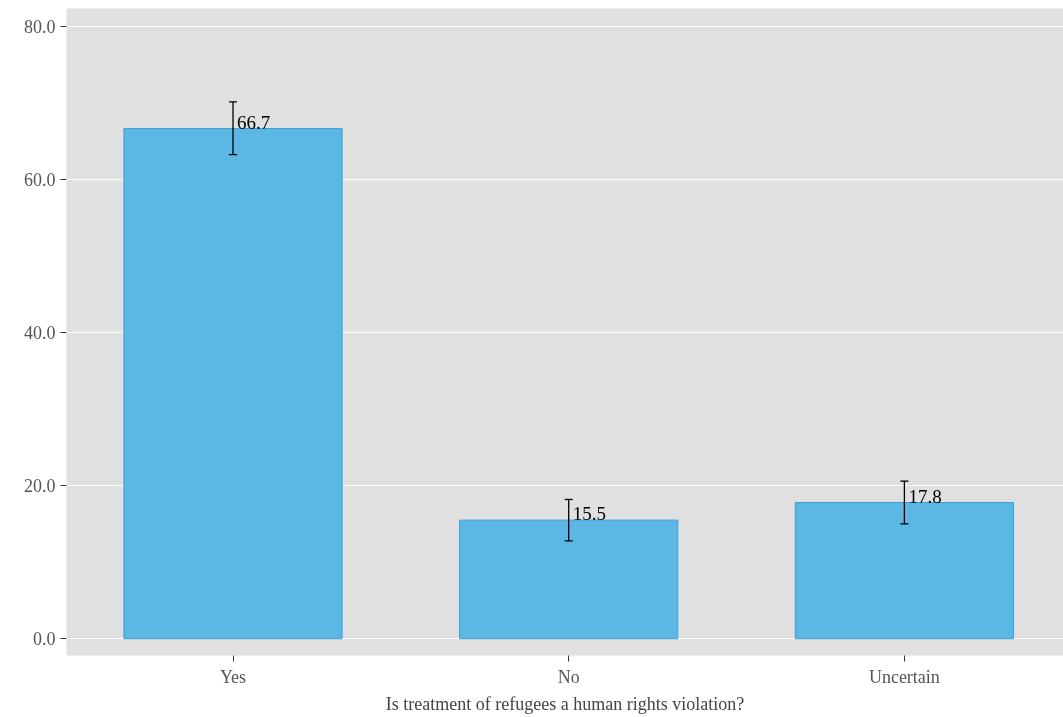  What do you see at coordinates (40, 180) in the screenshot?
I see `y-tick-label: 60.0` at bounding box center [40, 180].